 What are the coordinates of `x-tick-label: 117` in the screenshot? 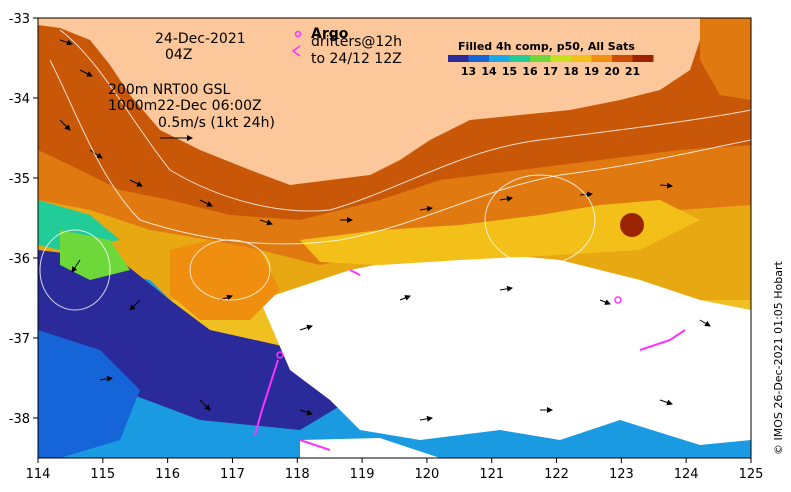 It's located at (232, 474).